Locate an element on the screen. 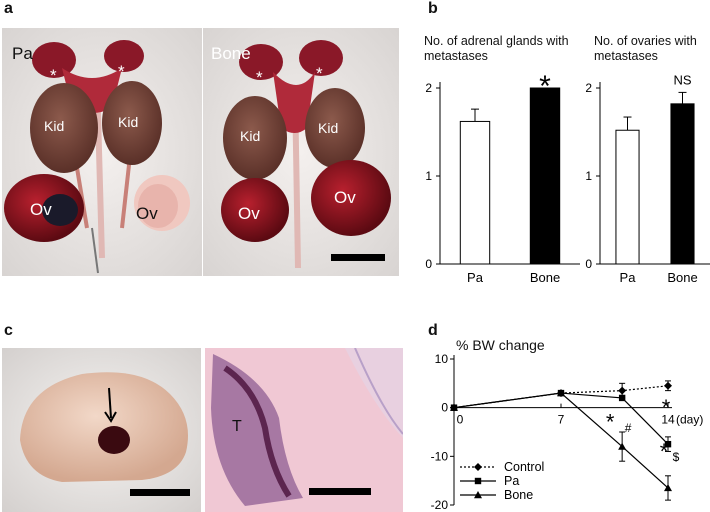  panel-letter-a: a is located at coordinates (8, 8).